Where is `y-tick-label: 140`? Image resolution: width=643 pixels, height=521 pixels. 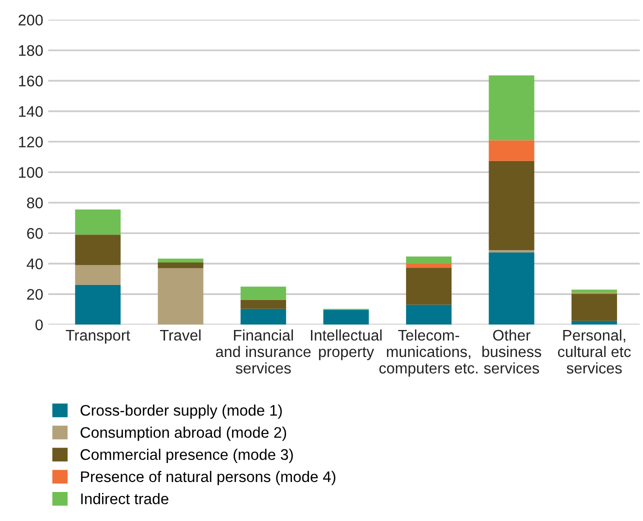
y-tick-label: 140 is located at coordinates (31, 111).